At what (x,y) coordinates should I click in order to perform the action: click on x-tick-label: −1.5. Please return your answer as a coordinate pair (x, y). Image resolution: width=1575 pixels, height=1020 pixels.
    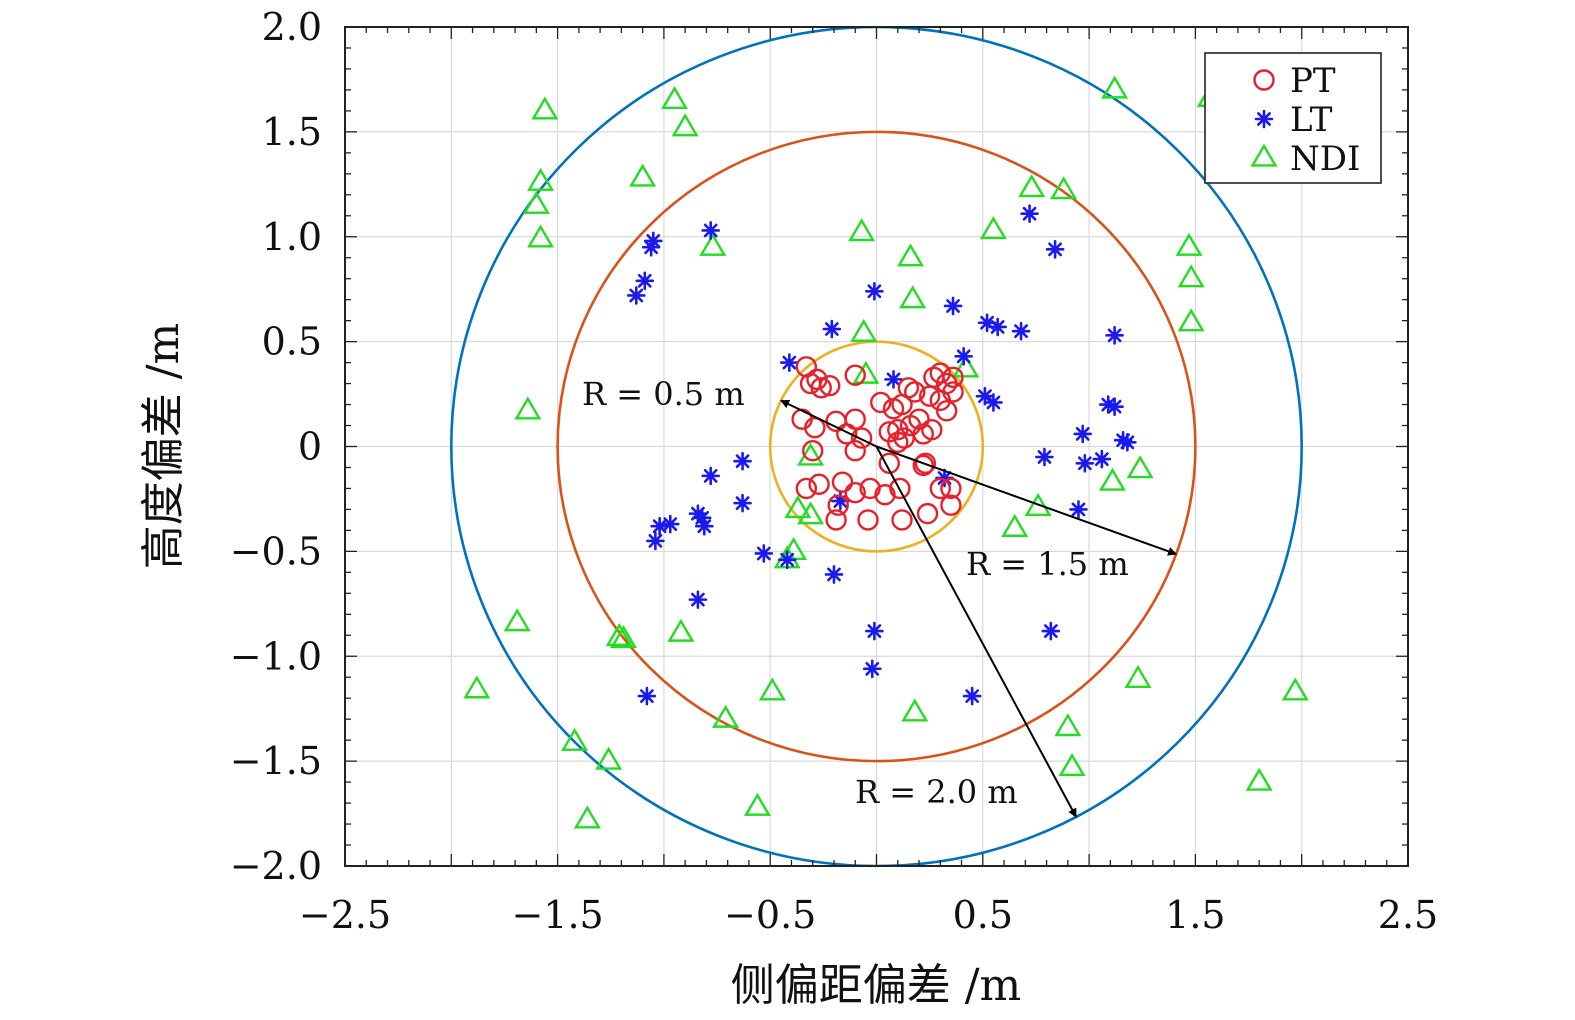
    Looking at the image, I should click on (557, 915).